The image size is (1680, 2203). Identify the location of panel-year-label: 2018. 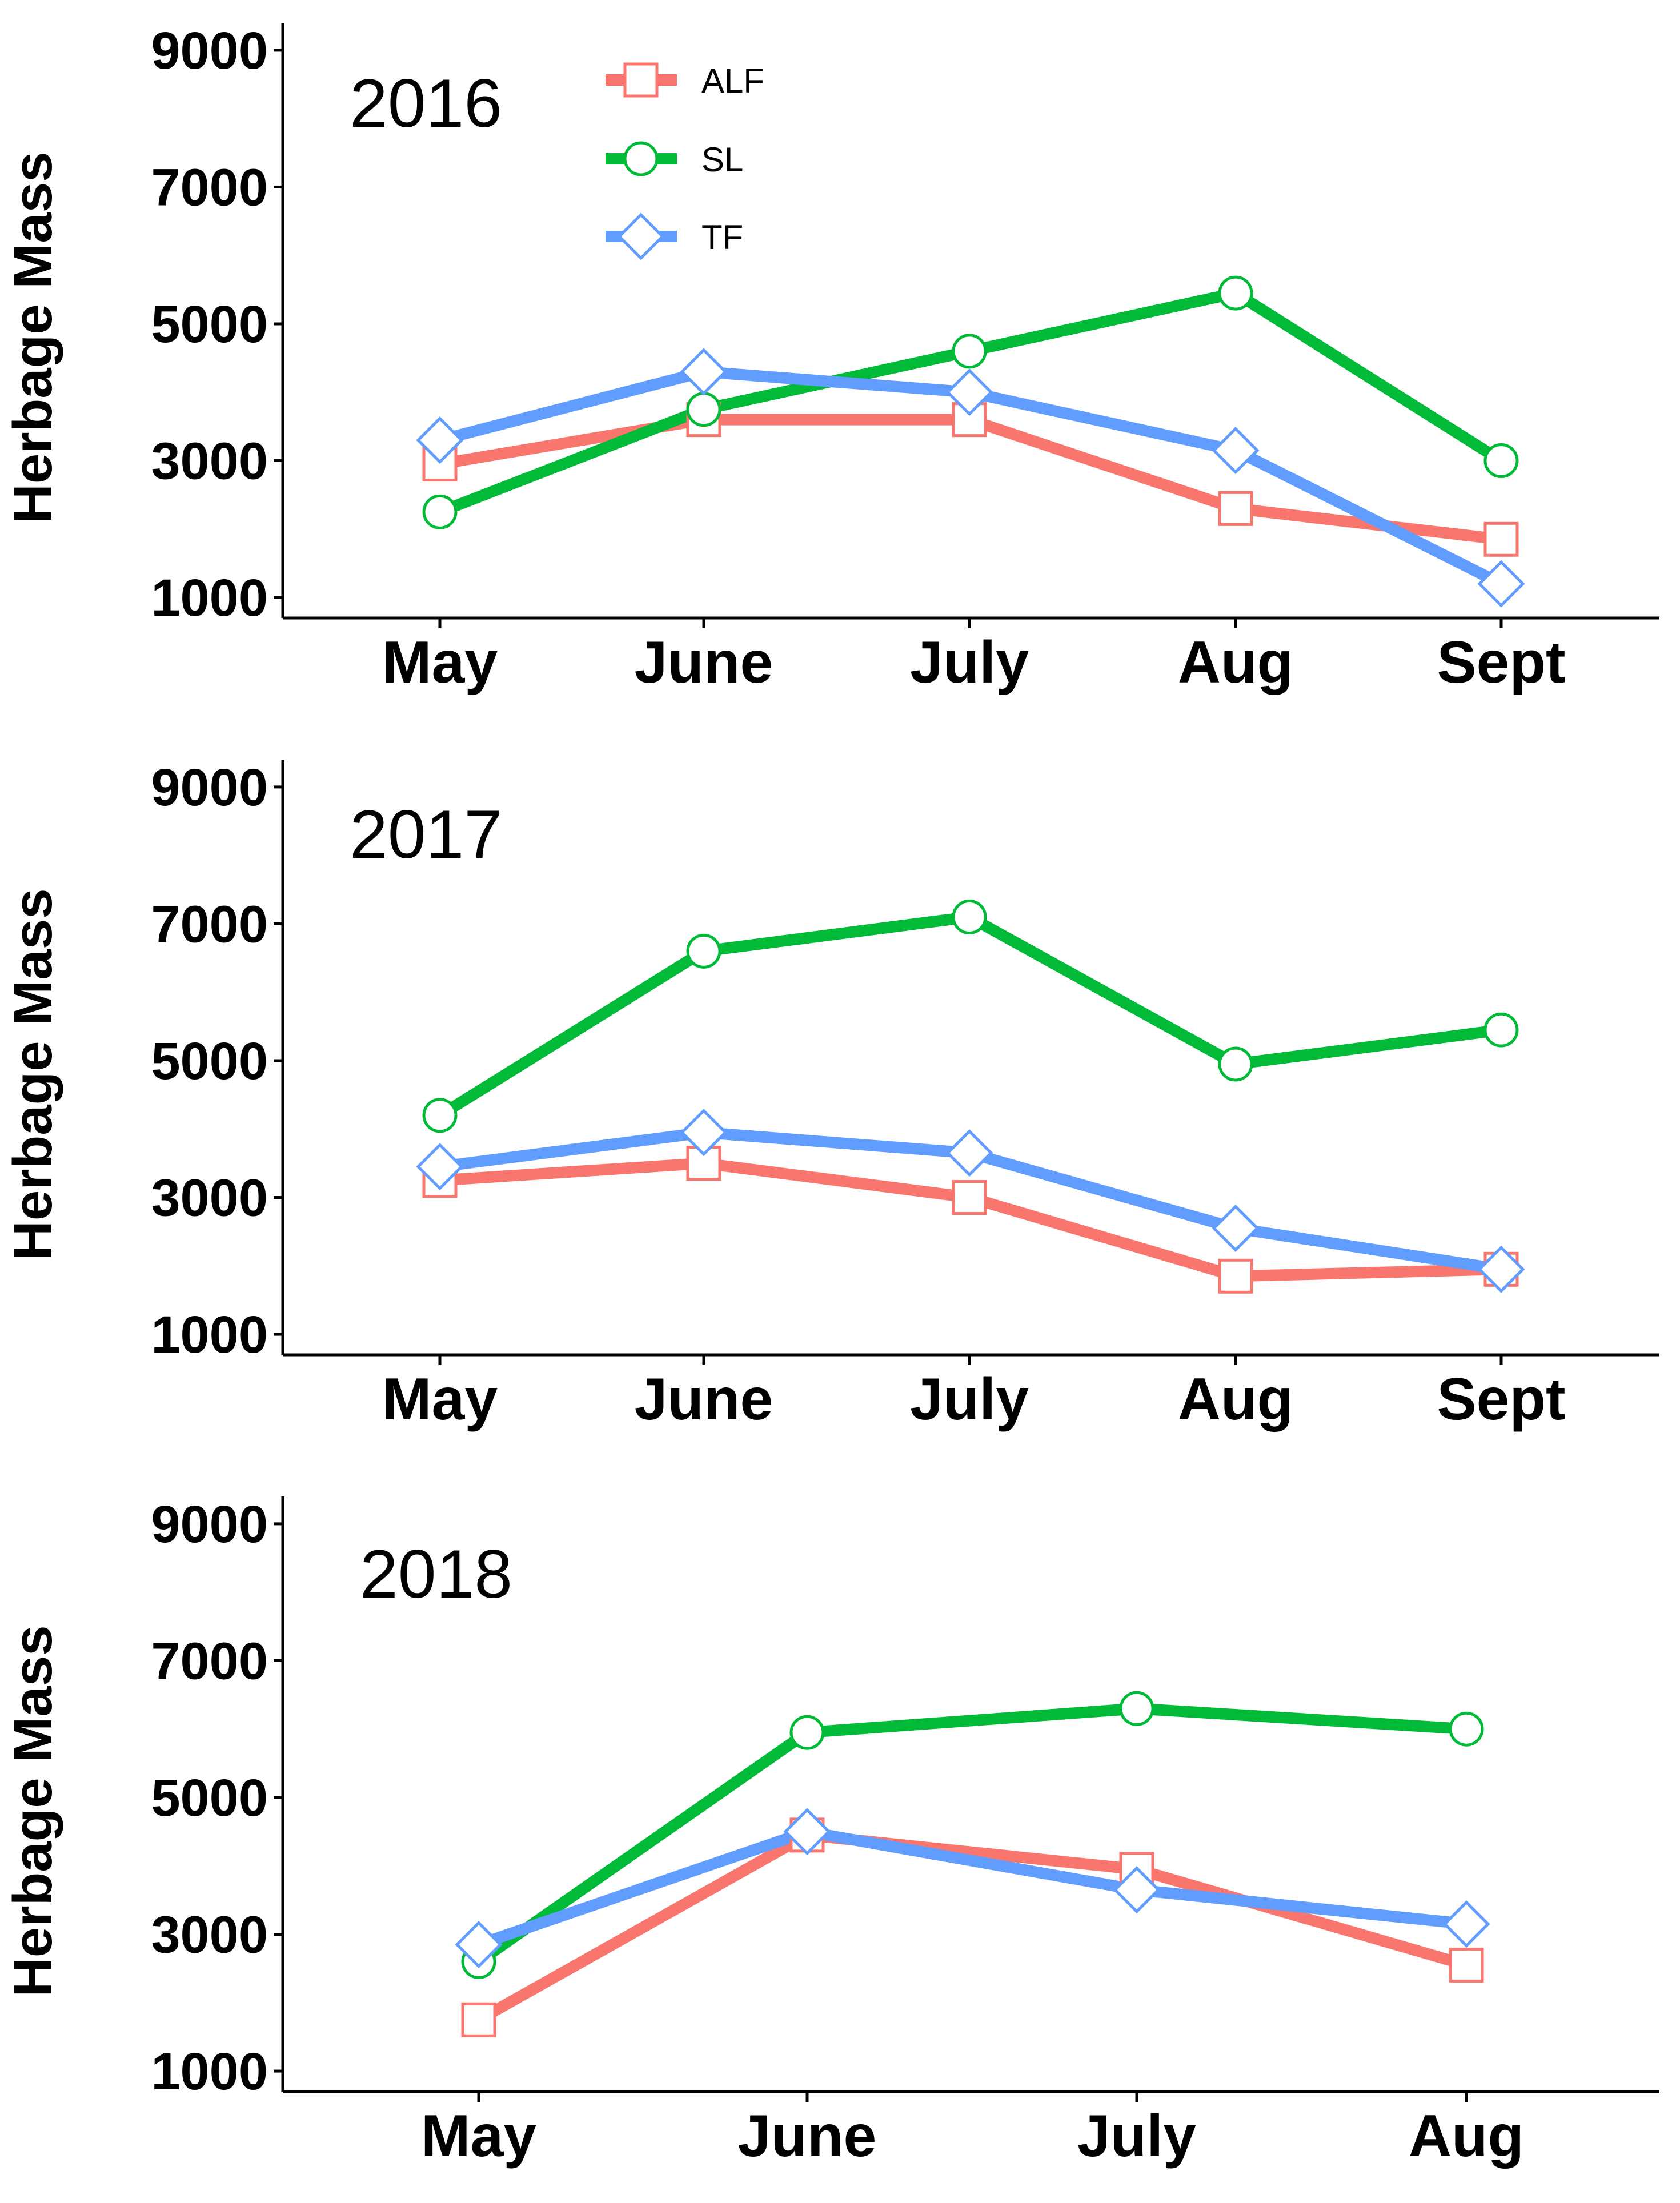
(436, 1574).